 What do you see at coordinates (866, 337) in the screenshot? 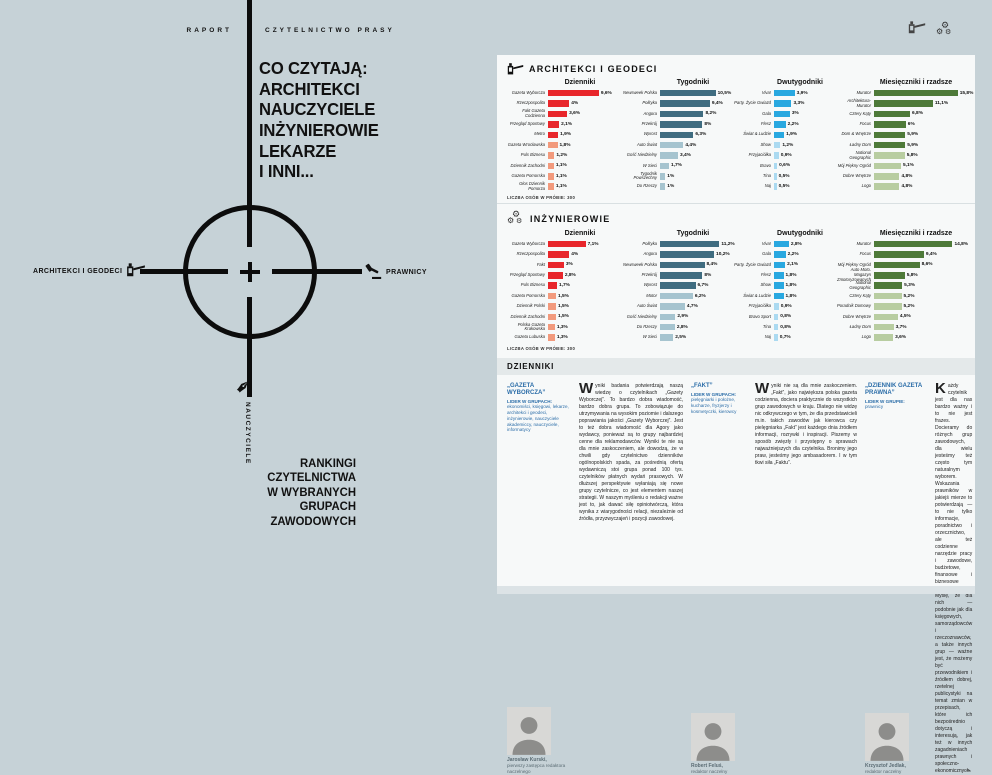
I see `bar-label: Logo` at bounding box center [866, 337].